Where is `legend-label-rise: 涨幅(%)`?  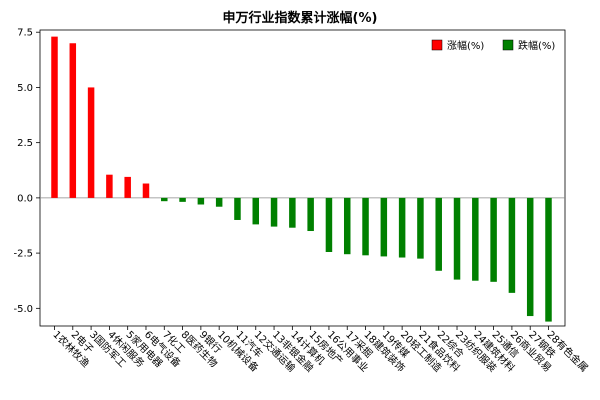 legend-label-rise: 涨幅(%) is located at coordinates (465, 45).